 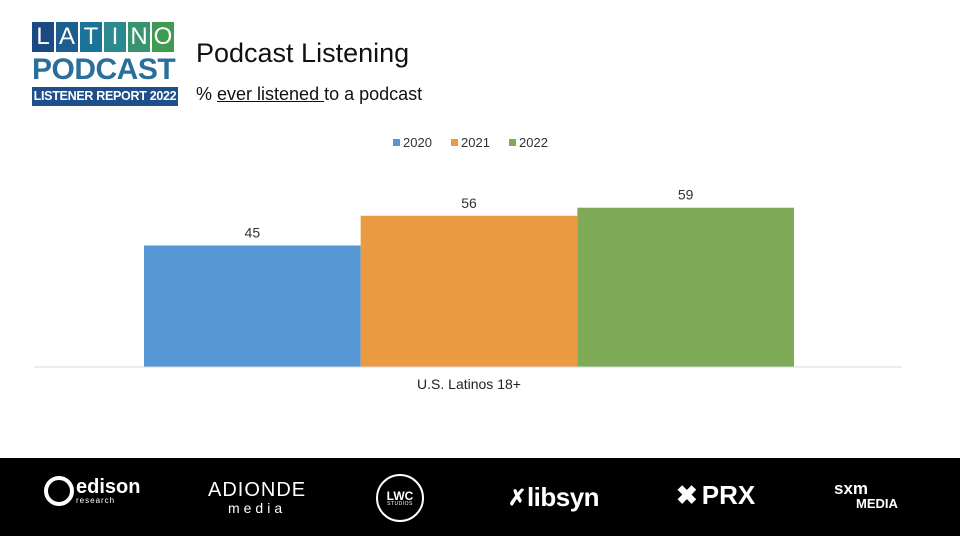 I want to click on prx-name: PRX, so click(x=728, y=495).